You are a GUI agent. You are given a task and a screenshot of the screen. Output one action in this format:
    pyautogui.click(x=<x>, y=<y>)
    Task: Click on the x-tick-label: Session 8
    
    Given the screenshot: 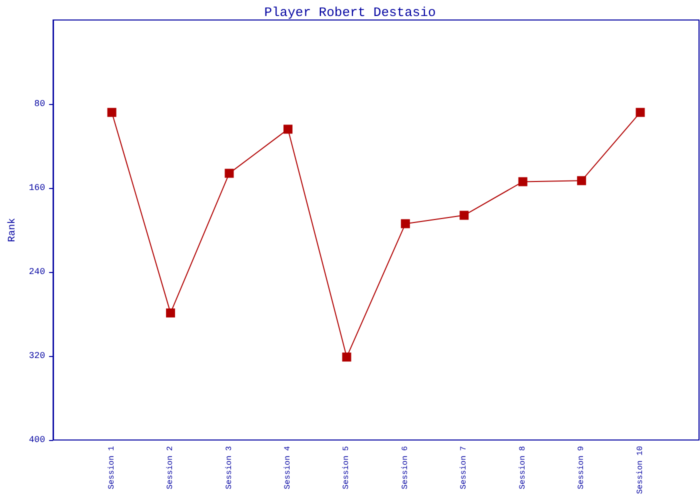 What is the action you would take?
    pyautogui.click(x=523, y=468)
    